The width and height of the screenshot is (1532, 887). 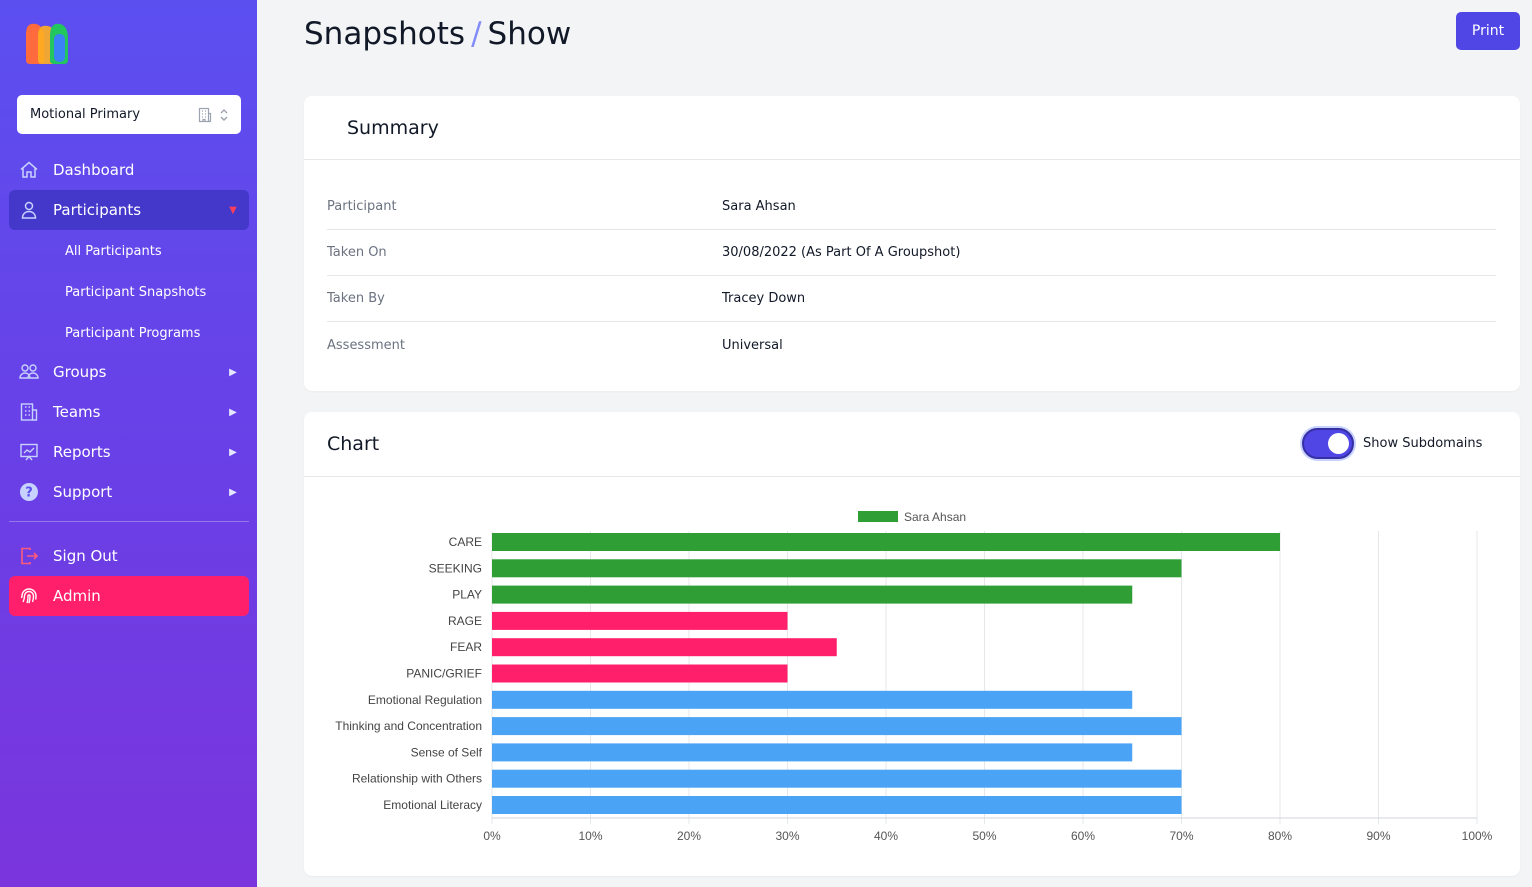 I want to click on summary-title: Summary, so click(x=393, y=127).